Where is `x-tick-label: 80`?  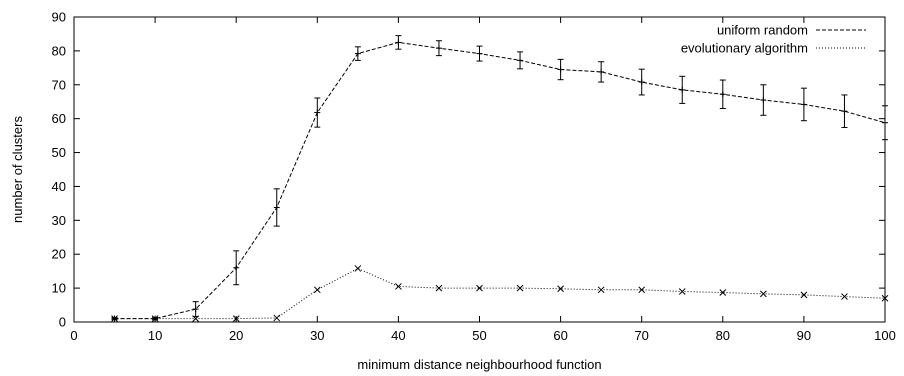
x-tick-label: 80 is located at coordinates (723, 335).